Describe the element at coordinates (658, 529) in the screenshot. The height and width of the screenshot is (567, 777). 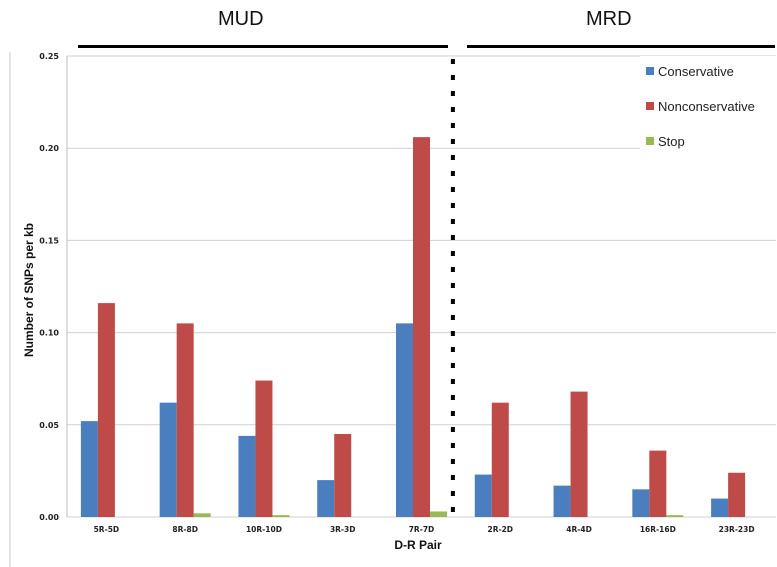
I see `x-tick-label: 16R-16D` at that location.